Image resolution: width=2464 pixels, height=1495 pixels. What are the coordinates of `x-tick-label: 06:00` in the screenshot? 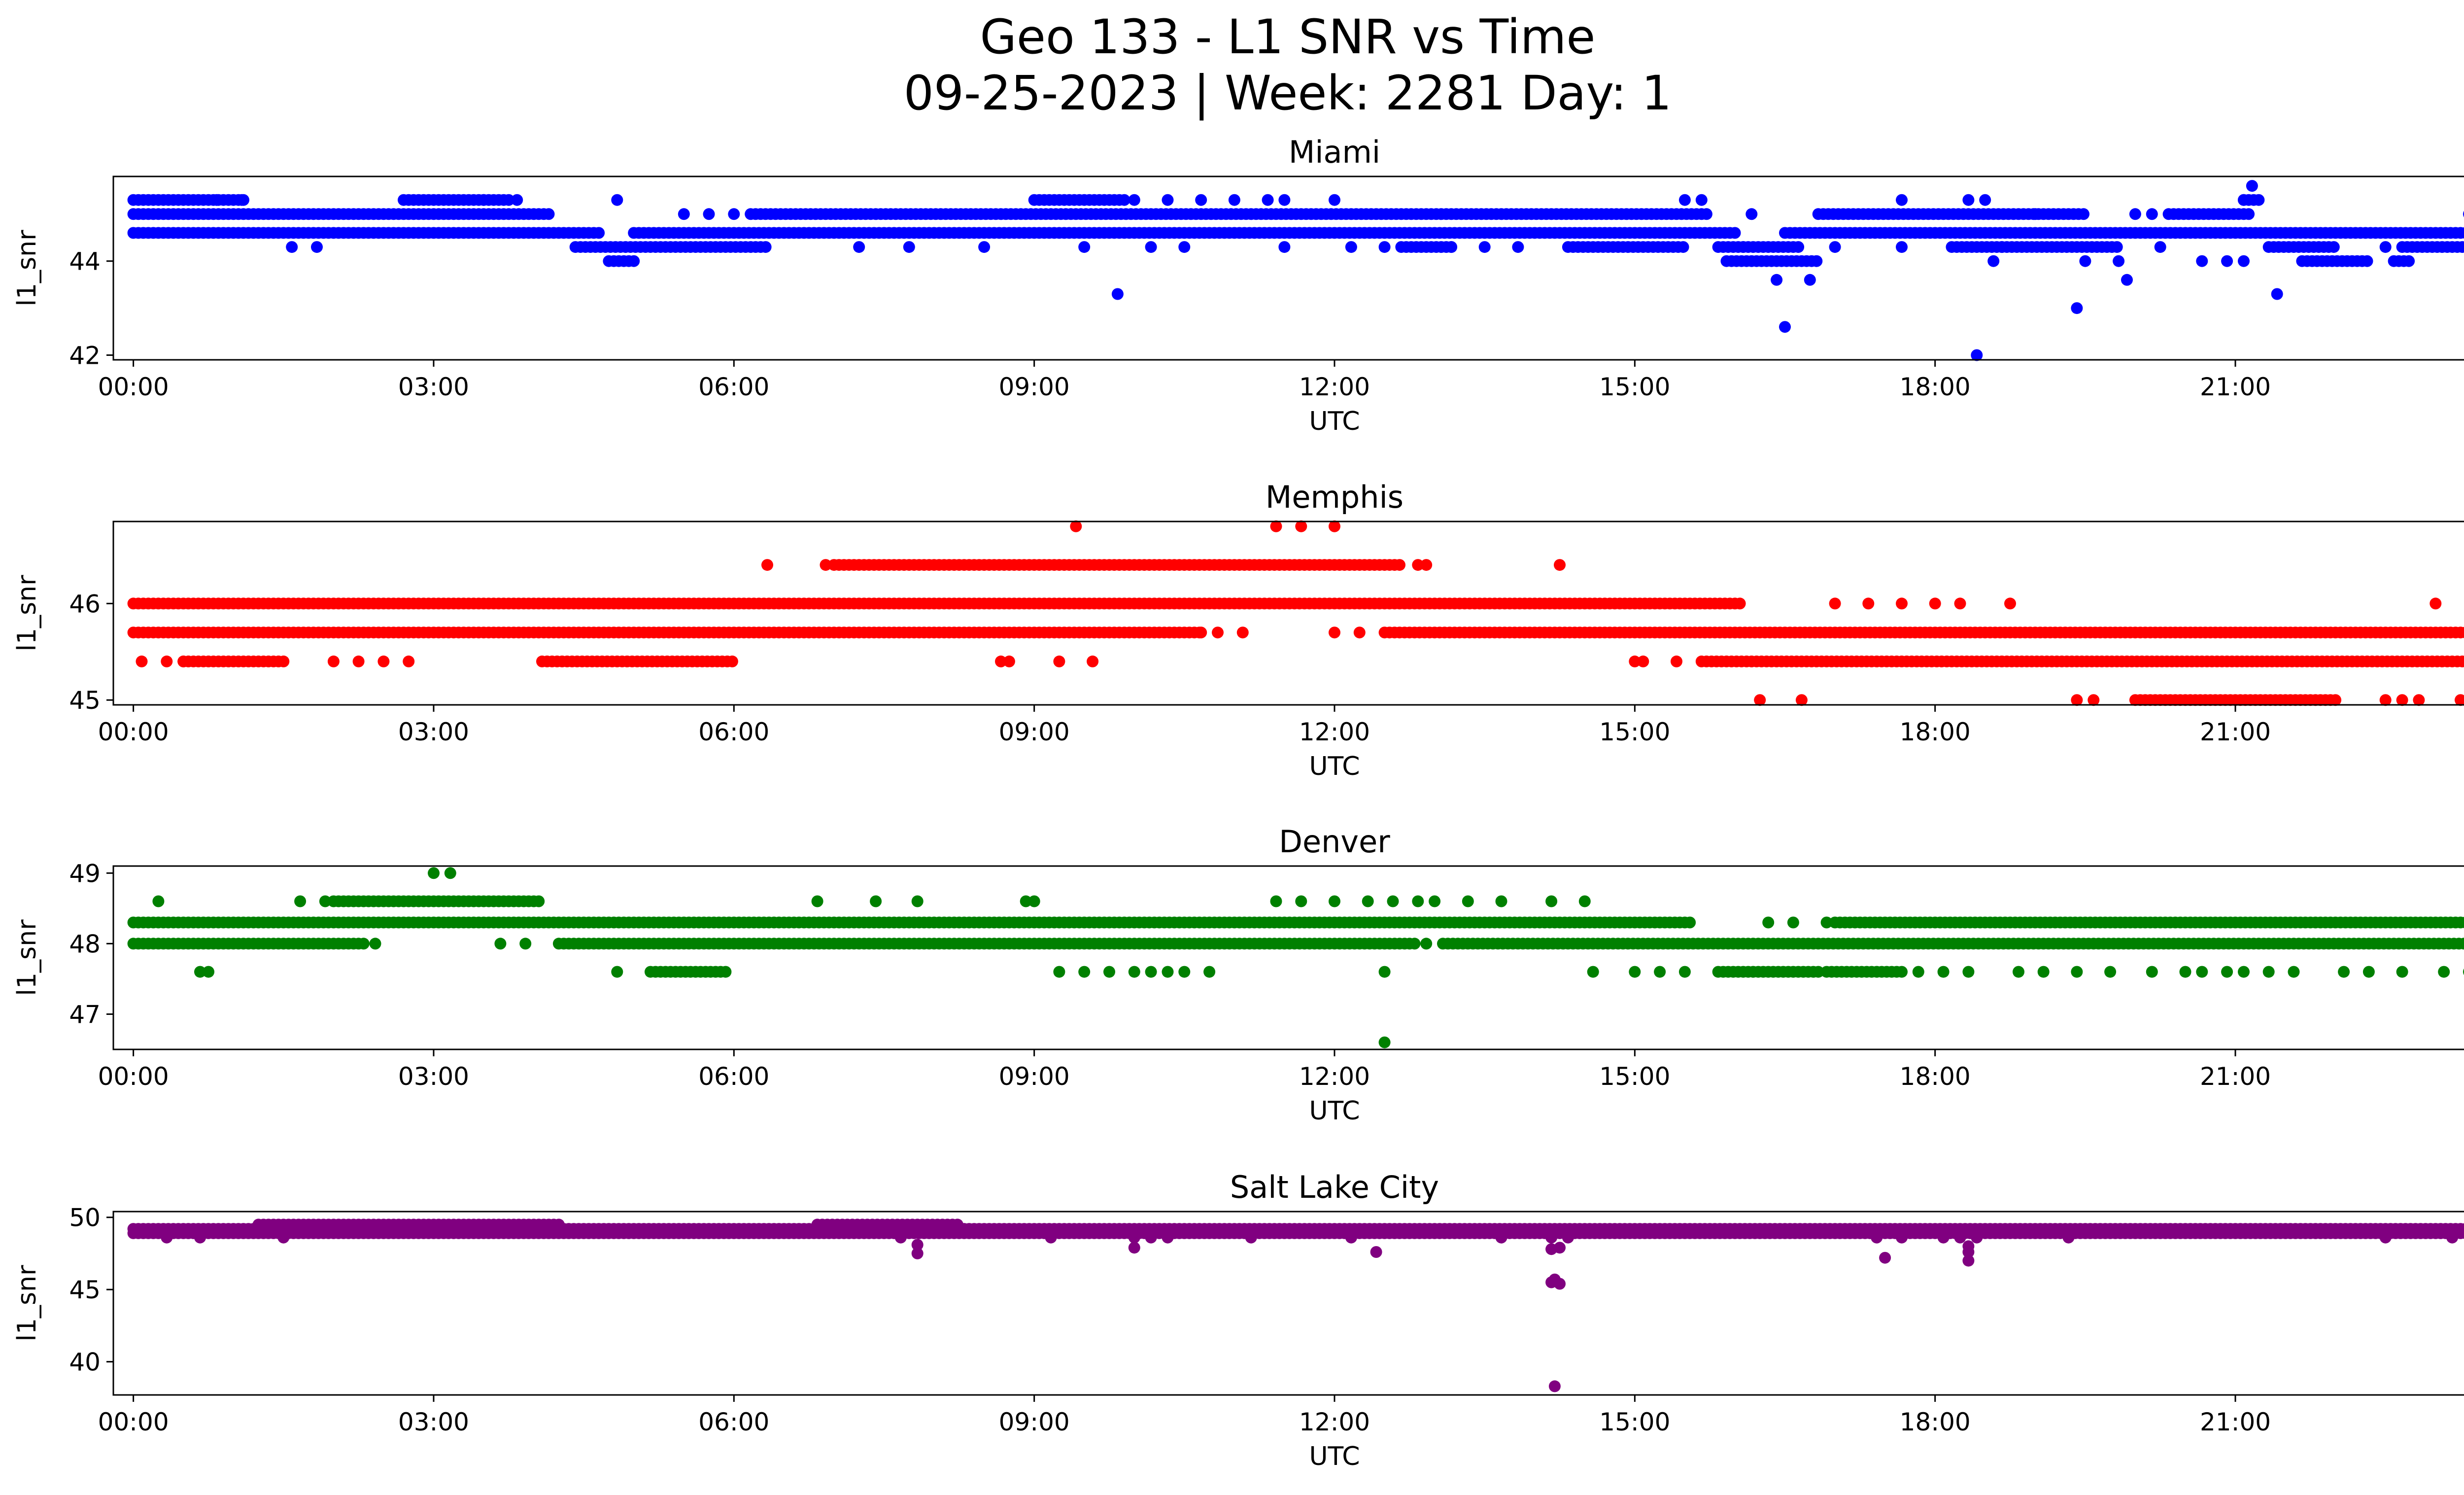 It's located at (733, 1422).